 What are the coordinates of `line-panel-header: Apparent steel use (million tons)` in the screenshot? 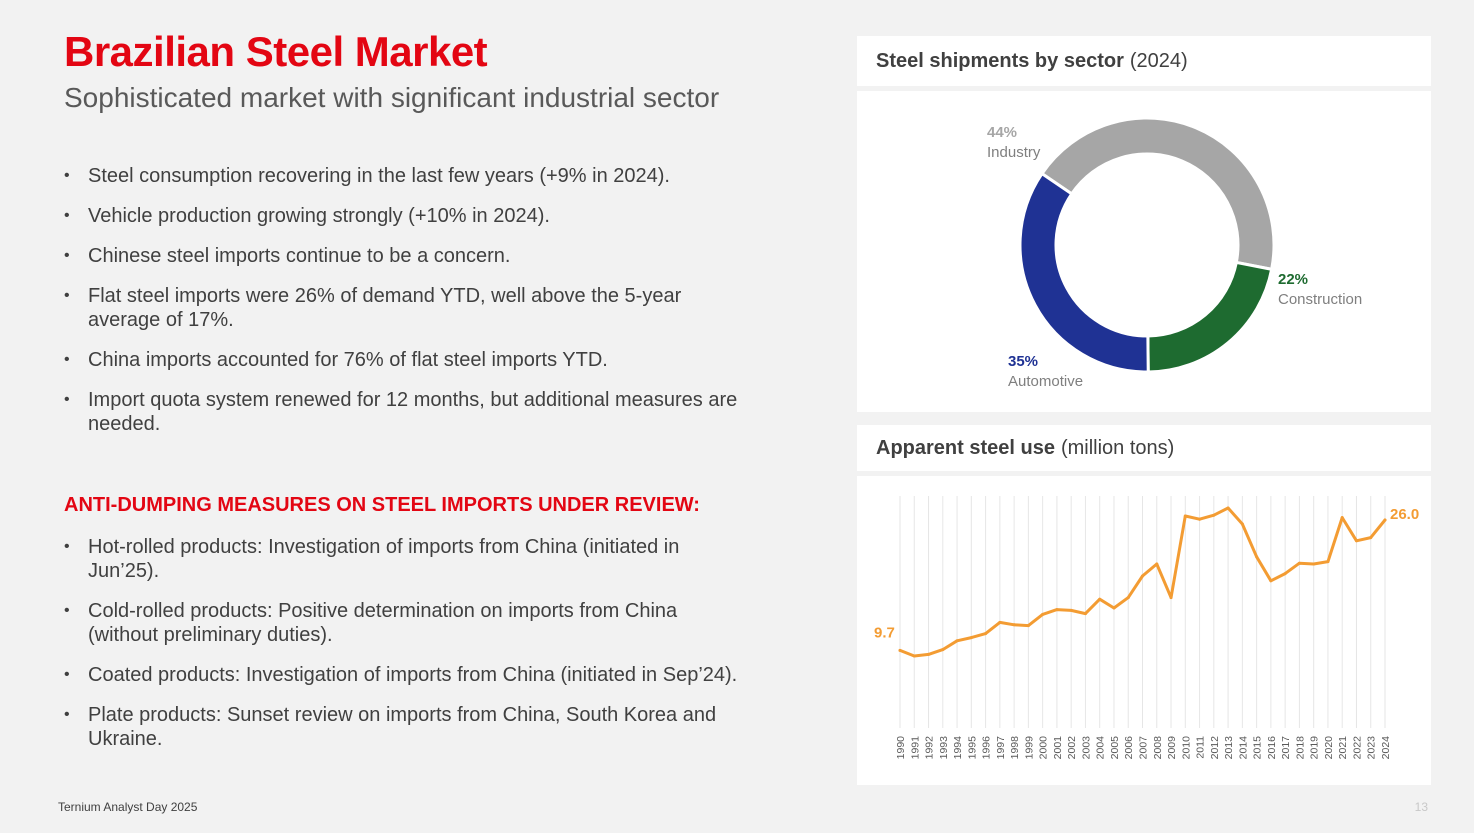 It's located at (1144, 448).